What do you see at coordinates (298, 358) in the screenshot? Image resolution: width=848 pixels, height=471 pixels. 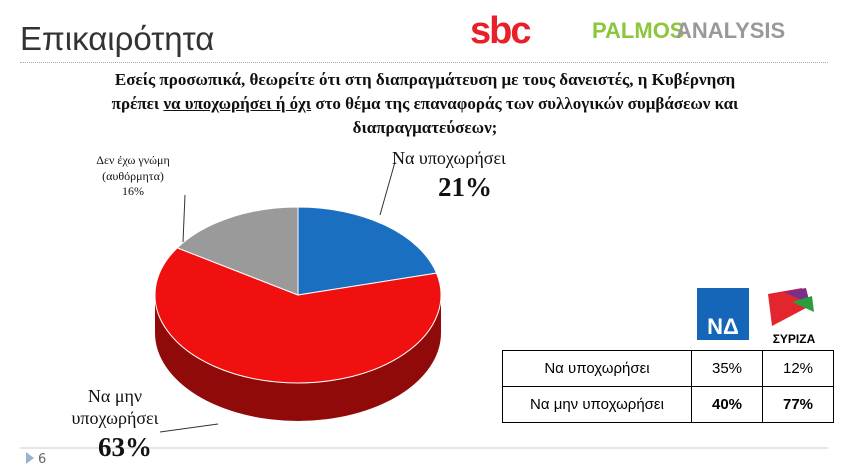 I see `pie-slice-side` at bounding box center [298, 358].